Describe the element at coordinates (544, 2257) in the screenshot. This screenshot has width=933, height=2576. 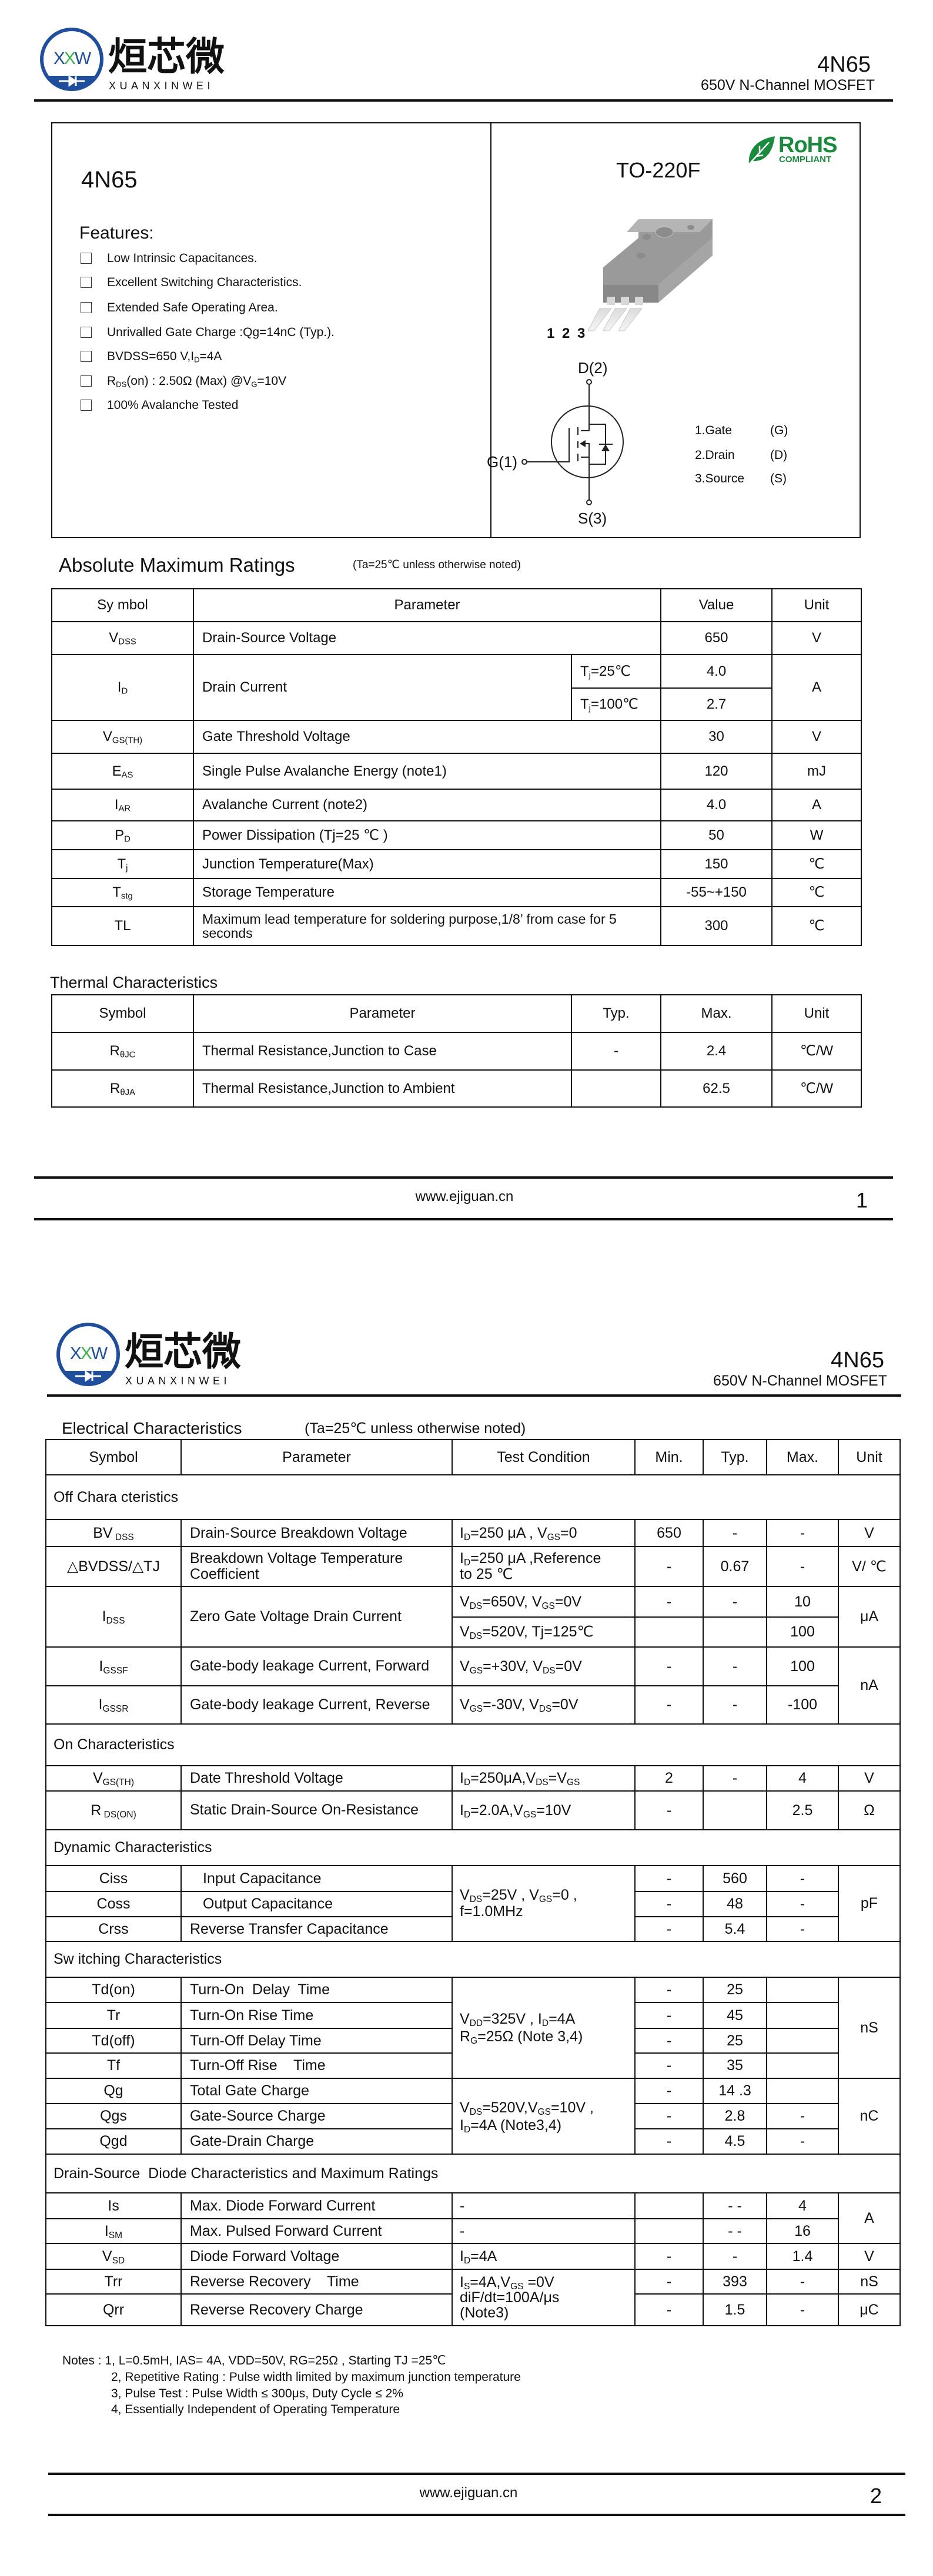
I see `condition-cell: ID=4A` at that location.